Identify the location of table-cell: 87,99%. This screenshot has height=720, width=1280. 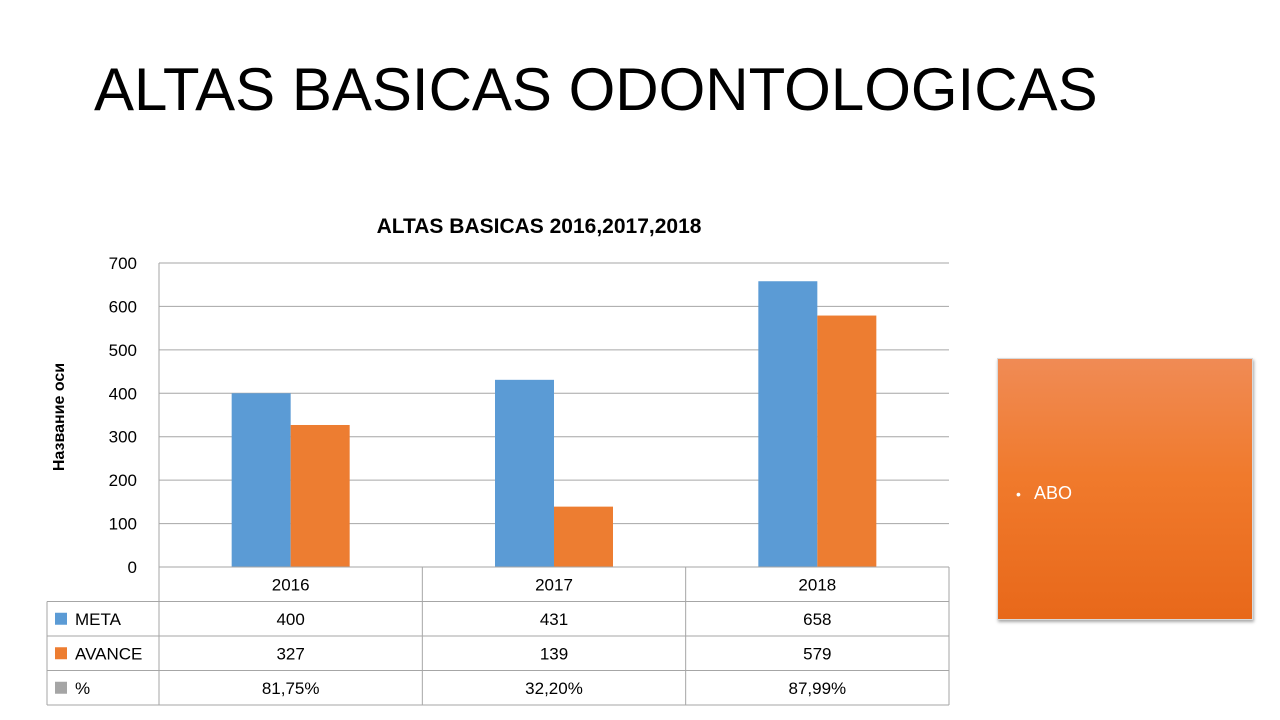
(817, 688).